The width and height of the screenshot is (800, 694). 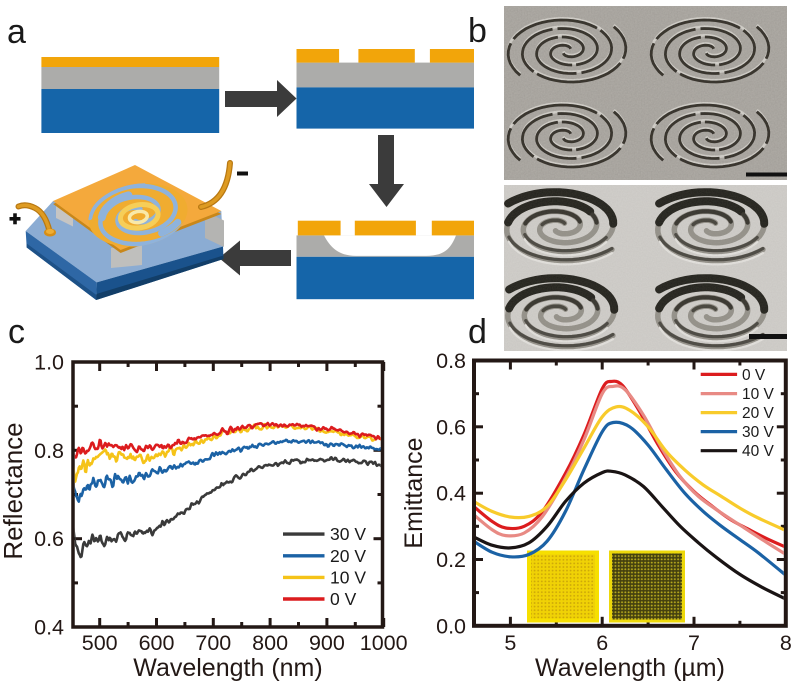 I want to click on svg-text: d, so click(x=477, y=332).